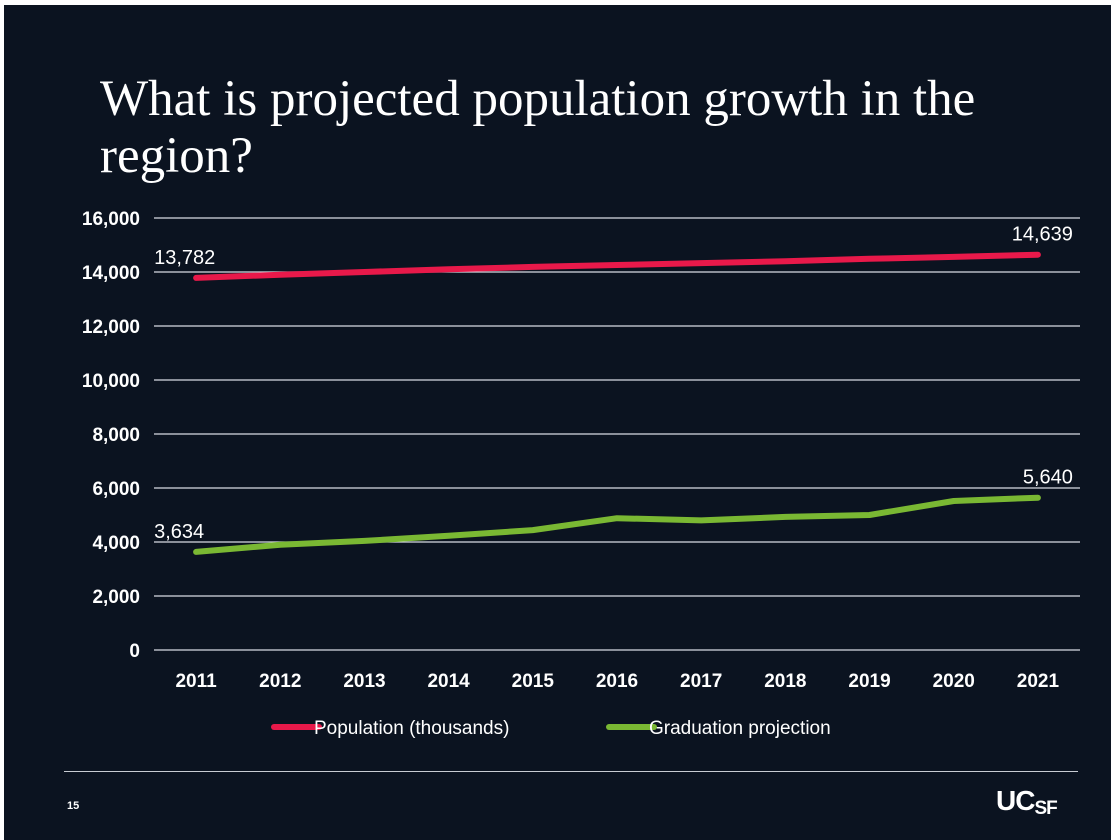 Image resolution: width=1111 pixels, height=840 pixels. I want to click on data-label: 13,782, so click(184, 258).